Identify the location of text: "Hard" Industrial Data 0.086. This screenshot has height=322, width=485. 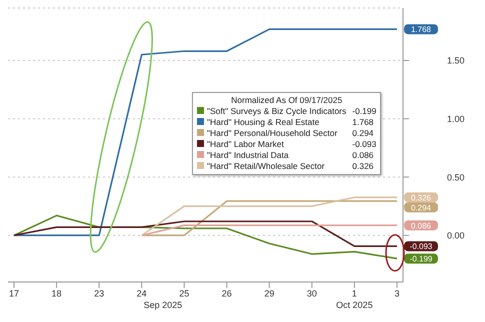
(290, 155).